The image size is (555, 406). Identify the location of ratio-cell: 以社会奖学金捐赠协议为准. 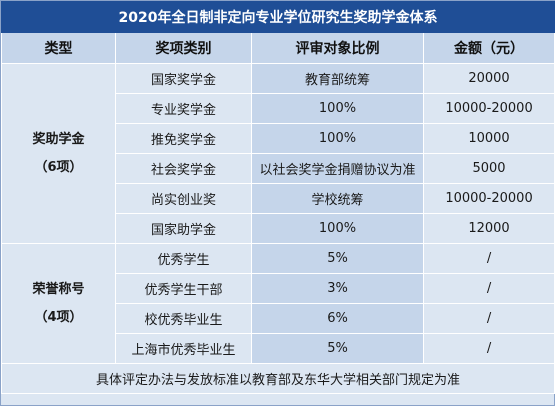
(337, 168).